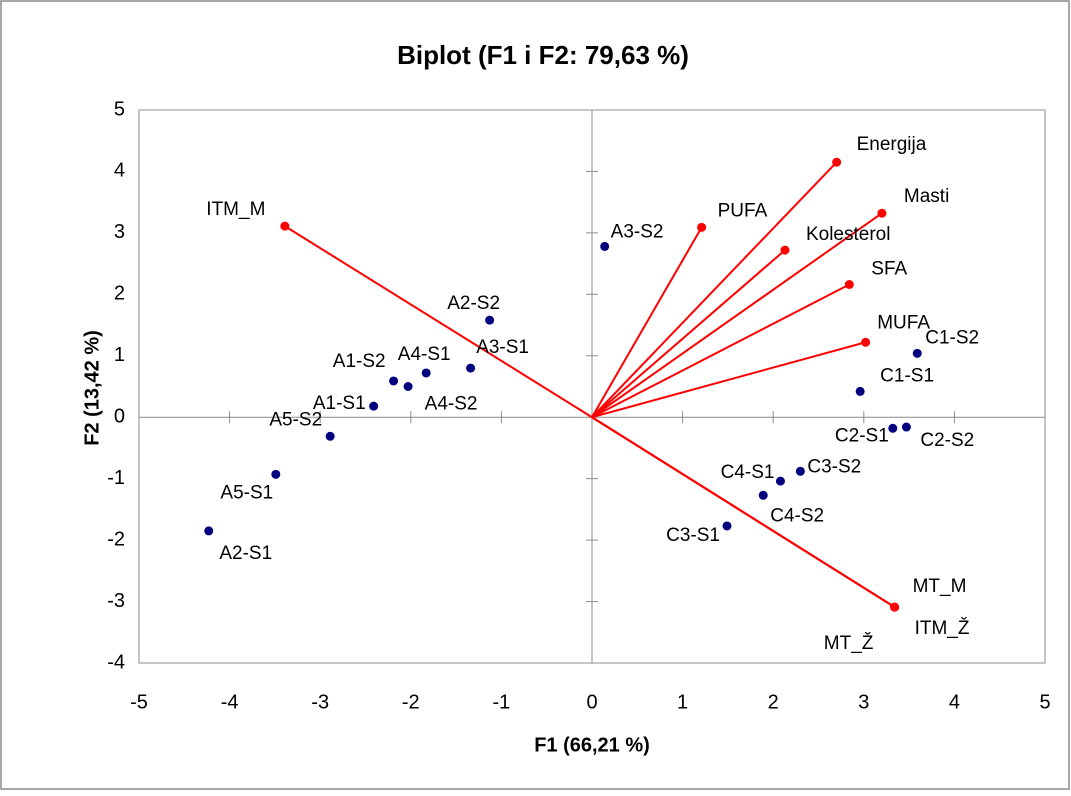 This screenshot has height=796, width=1071. Describe the element at coordinates (903, 322) in the screenshot. I see `loading-label: MUFA` at that location.